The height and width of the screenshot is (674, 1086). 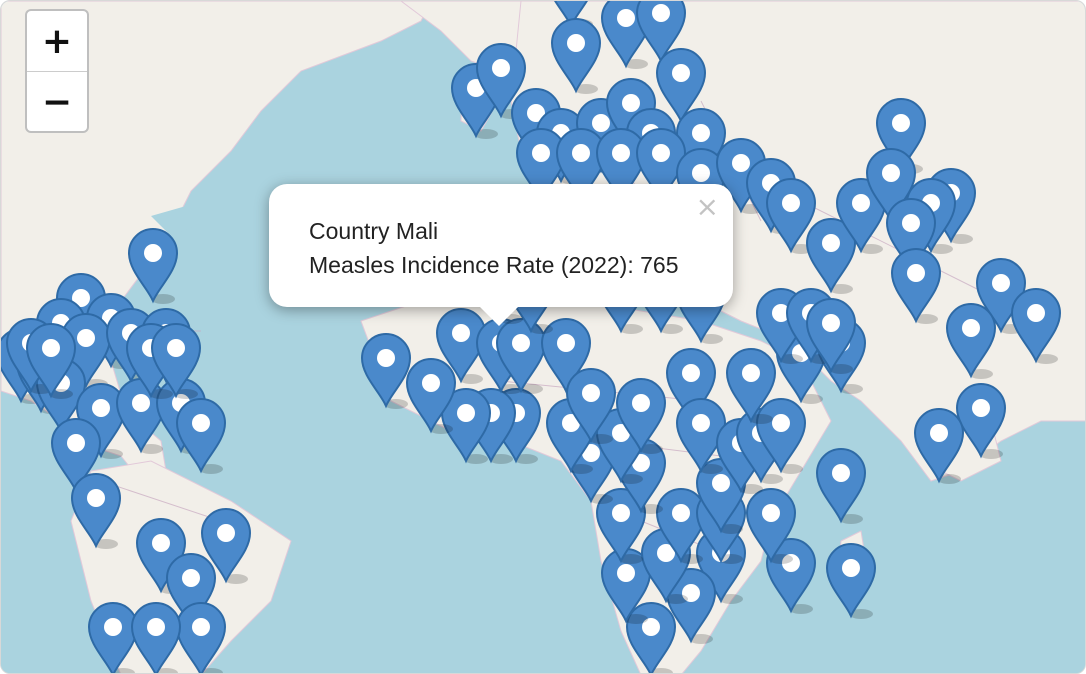 I want to click on popup-country: Country Mali, so click(x=374, y=231).